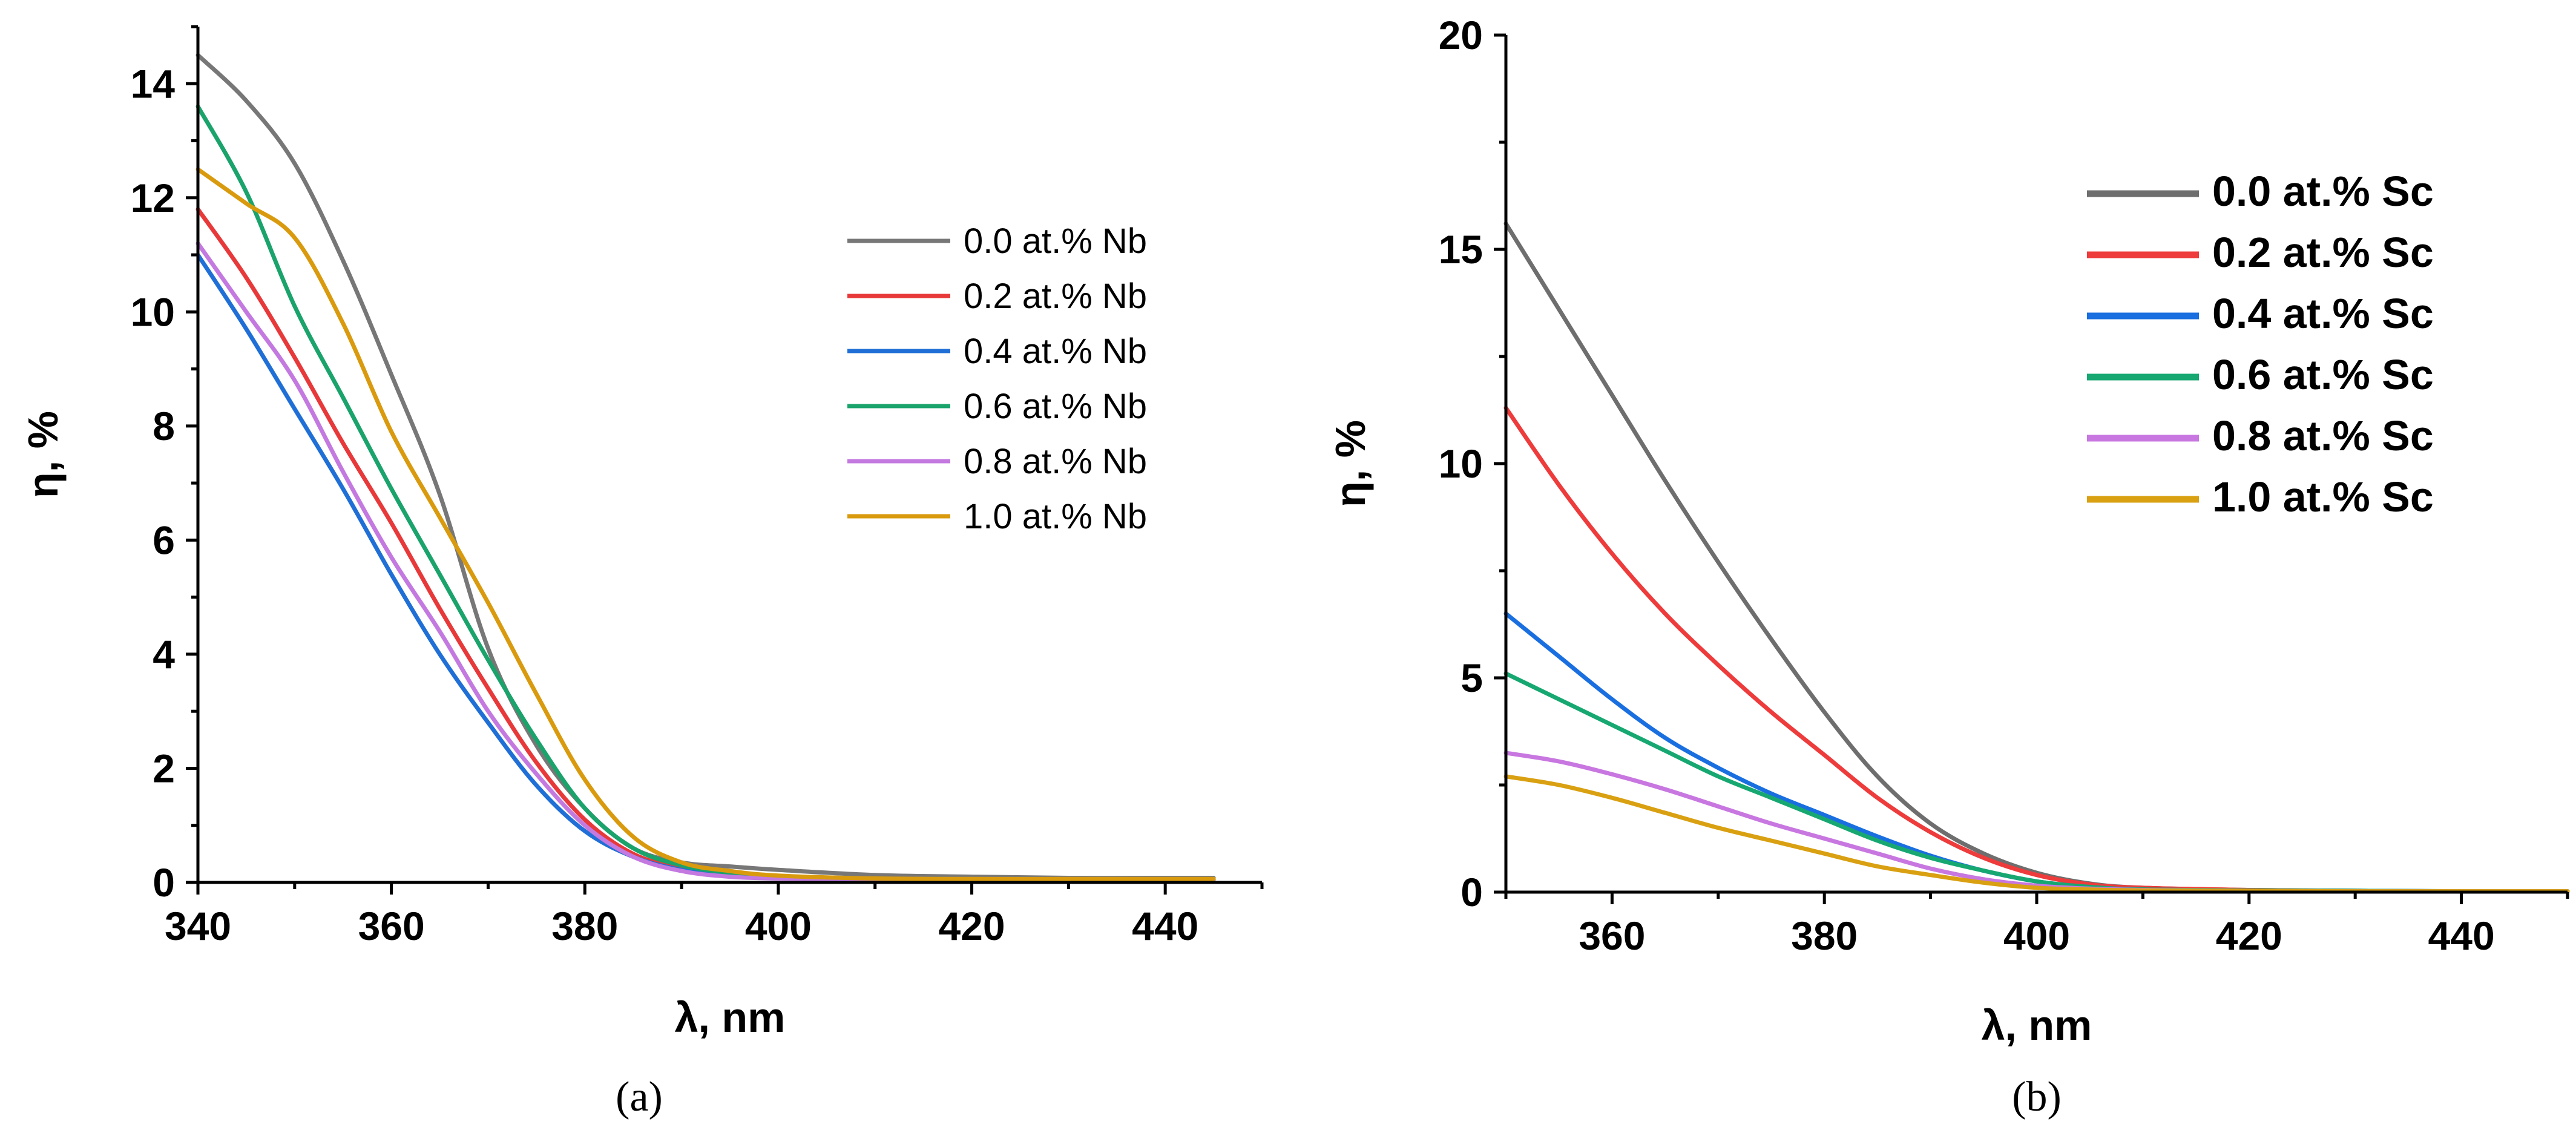 This screenshot has width=2576, height=1133. What do you see at coordinates (153, 83) in the screenshot?
I see `y-tick-label: 14` at bounding box center [153, 83].